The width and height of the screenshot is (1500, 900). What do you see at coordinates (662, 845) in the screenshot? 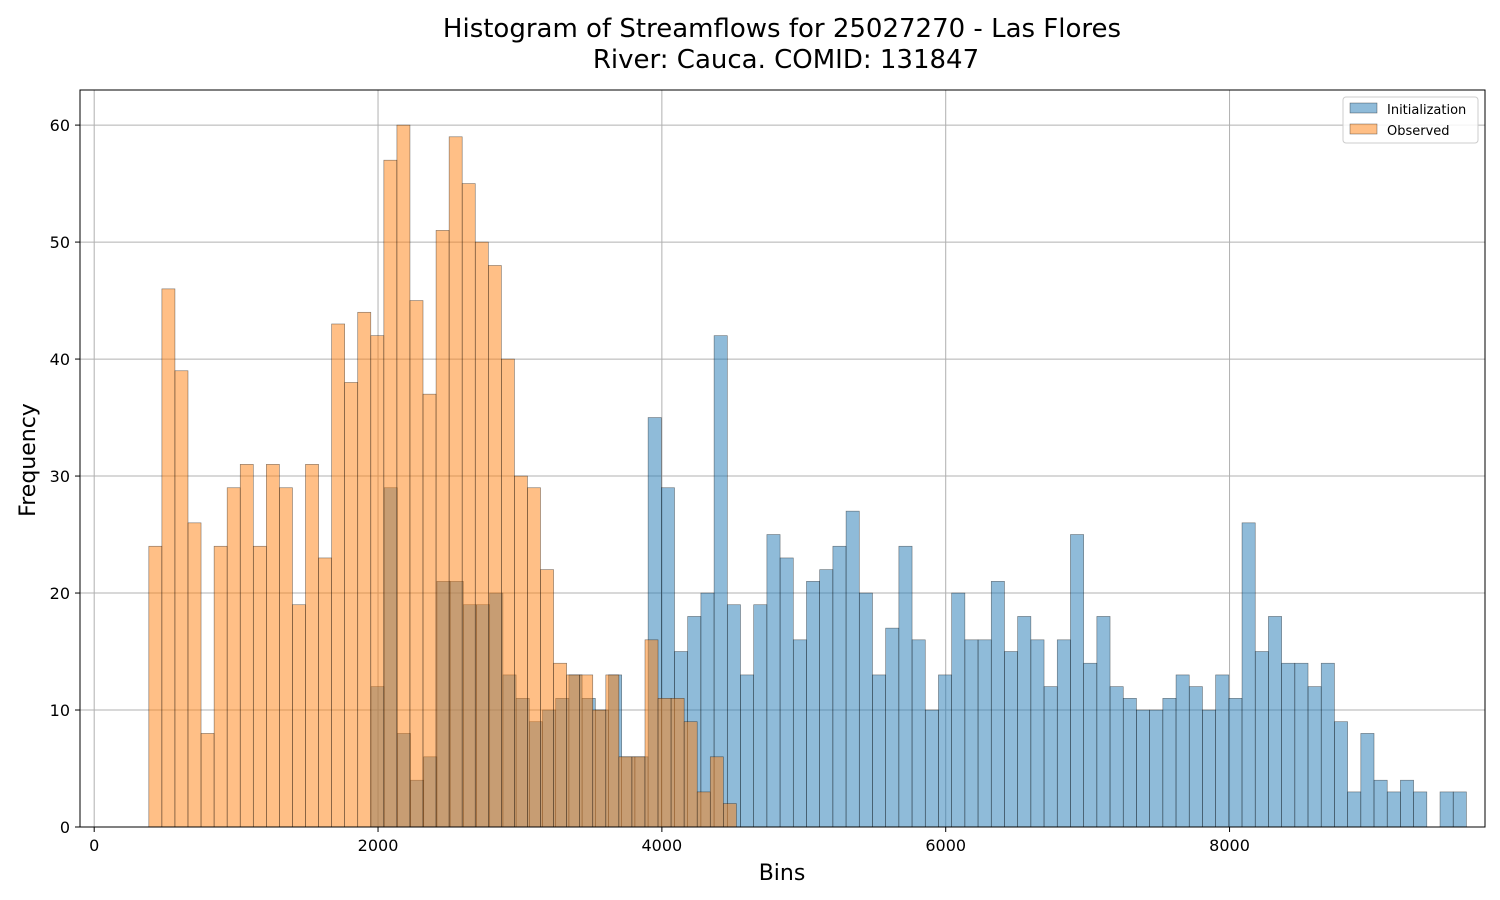
I see `x-tick-label: 4000` at bounding box center [662, 845].